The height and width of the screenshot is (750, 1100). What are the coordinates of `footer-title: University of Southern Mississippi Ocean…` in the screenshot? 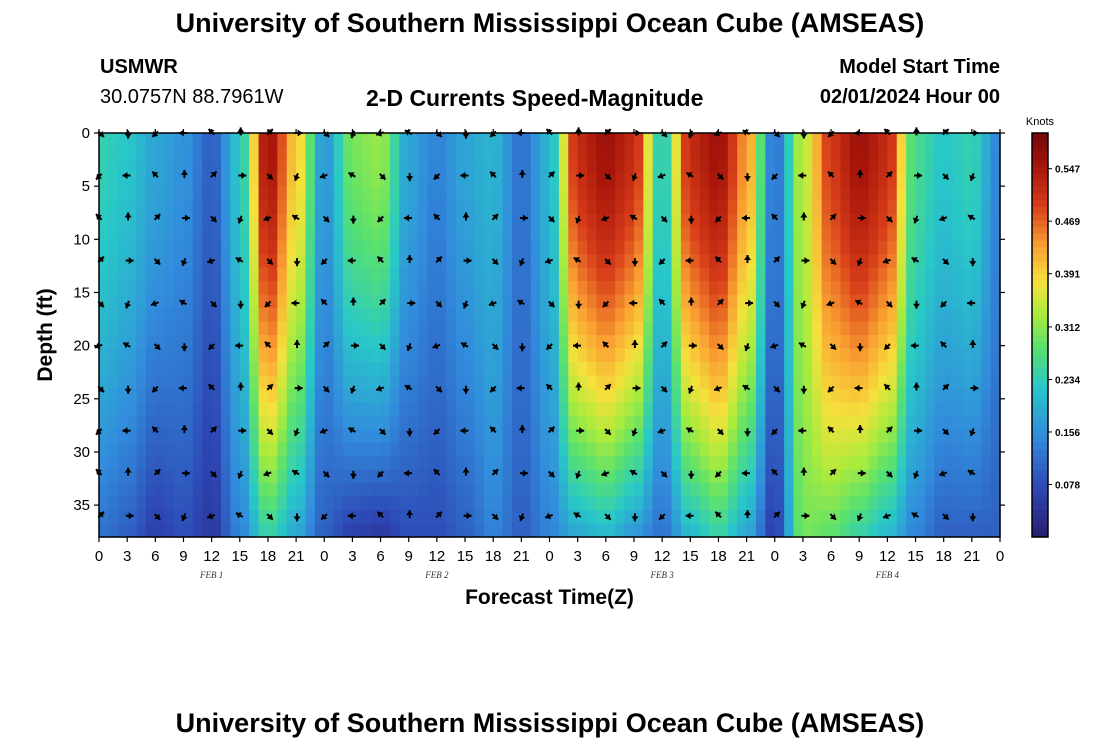 It's located at (550, 723).